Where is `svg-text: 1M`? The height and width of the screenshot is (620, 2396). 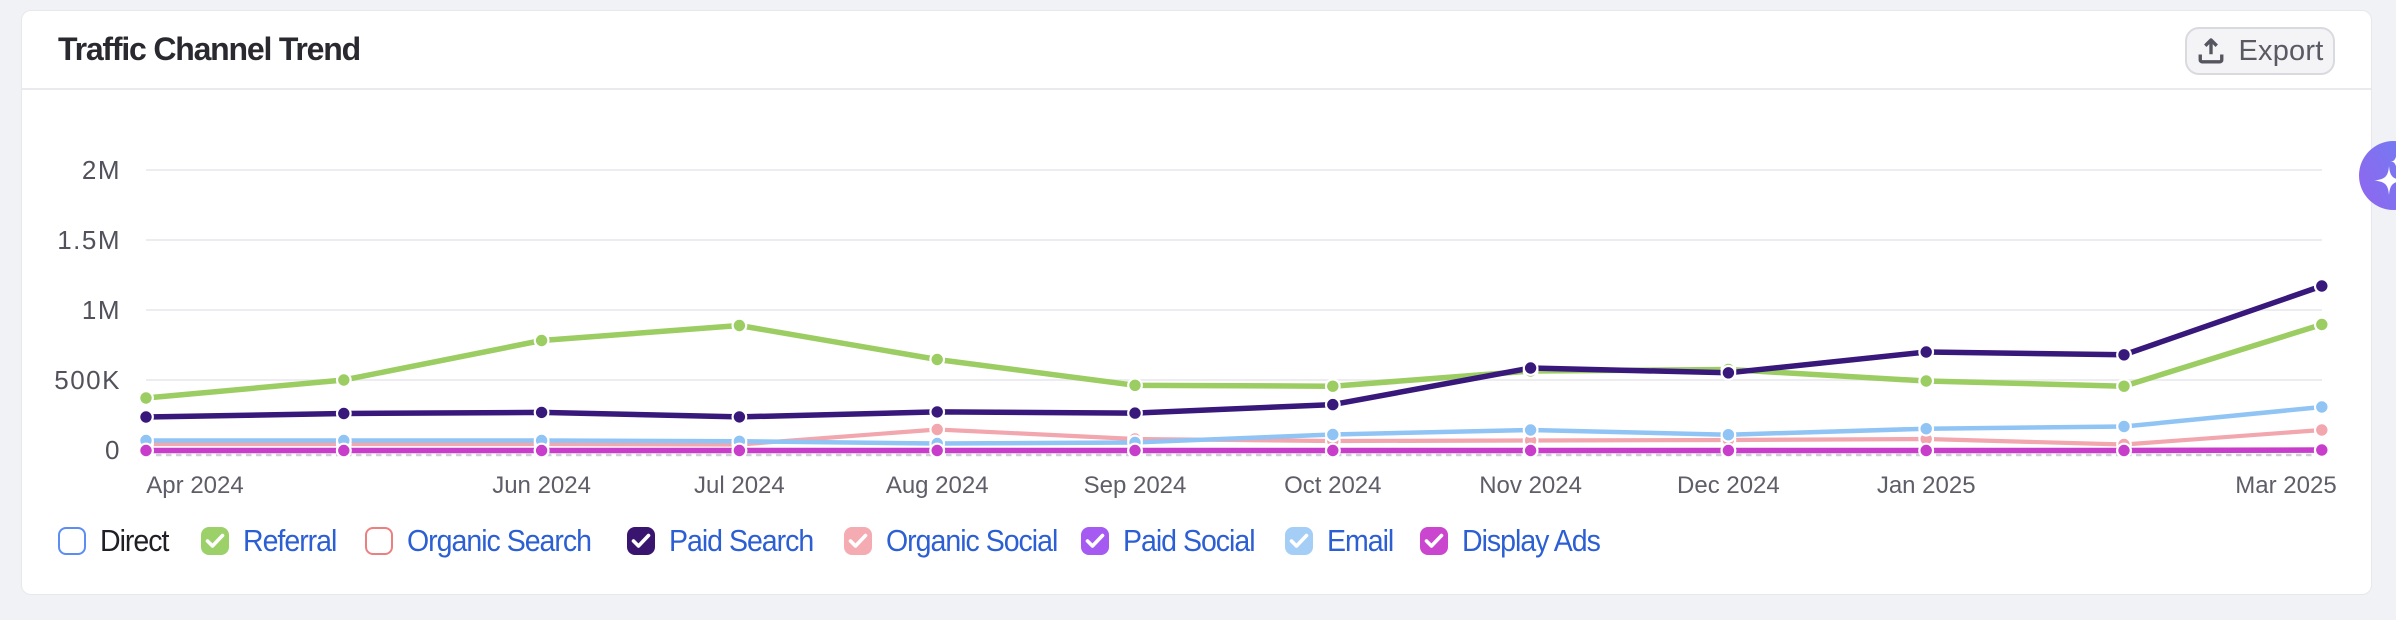 svg-text: 1M is located at coordinates (101, 310).